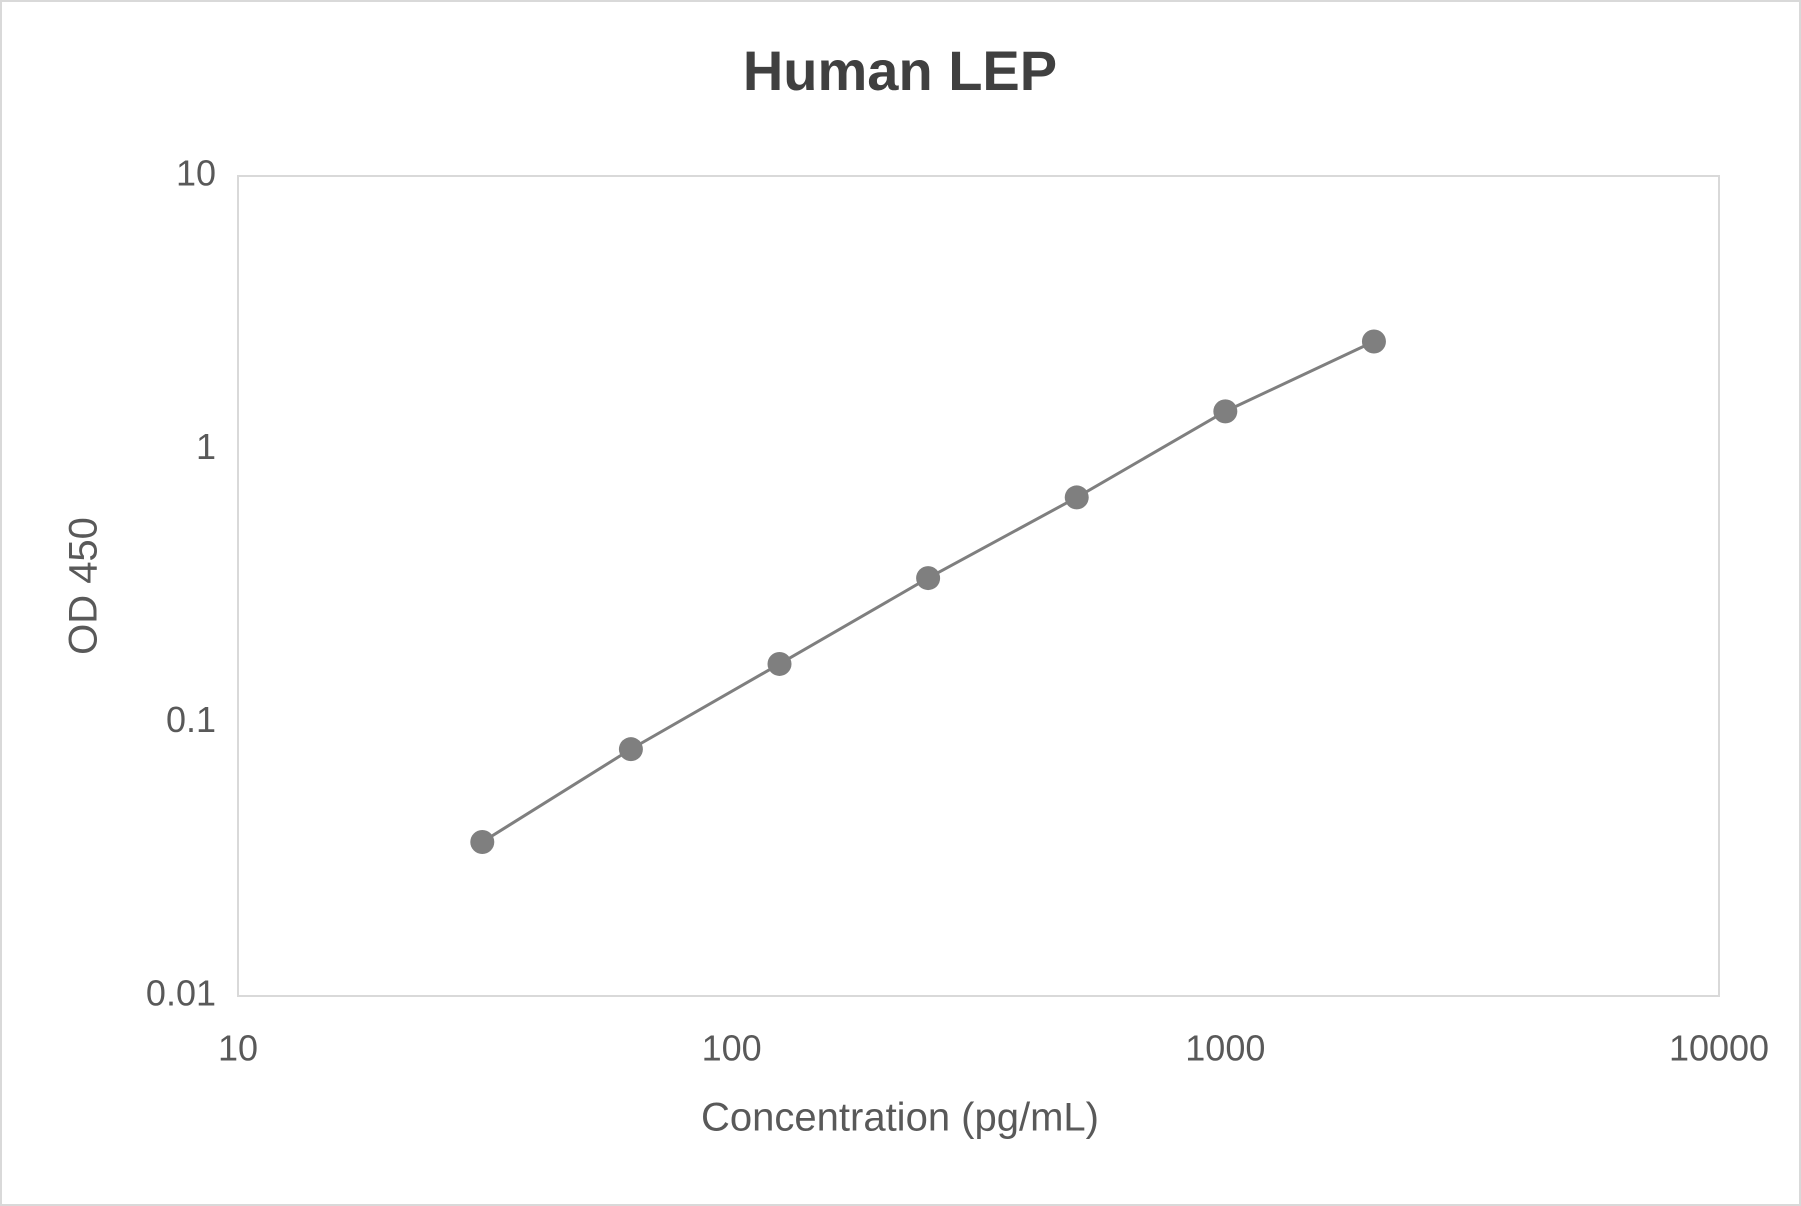  Describe the element at coordinates (191, 719) in the screenshot. I see `y-tick-label: 0.1` at that location.